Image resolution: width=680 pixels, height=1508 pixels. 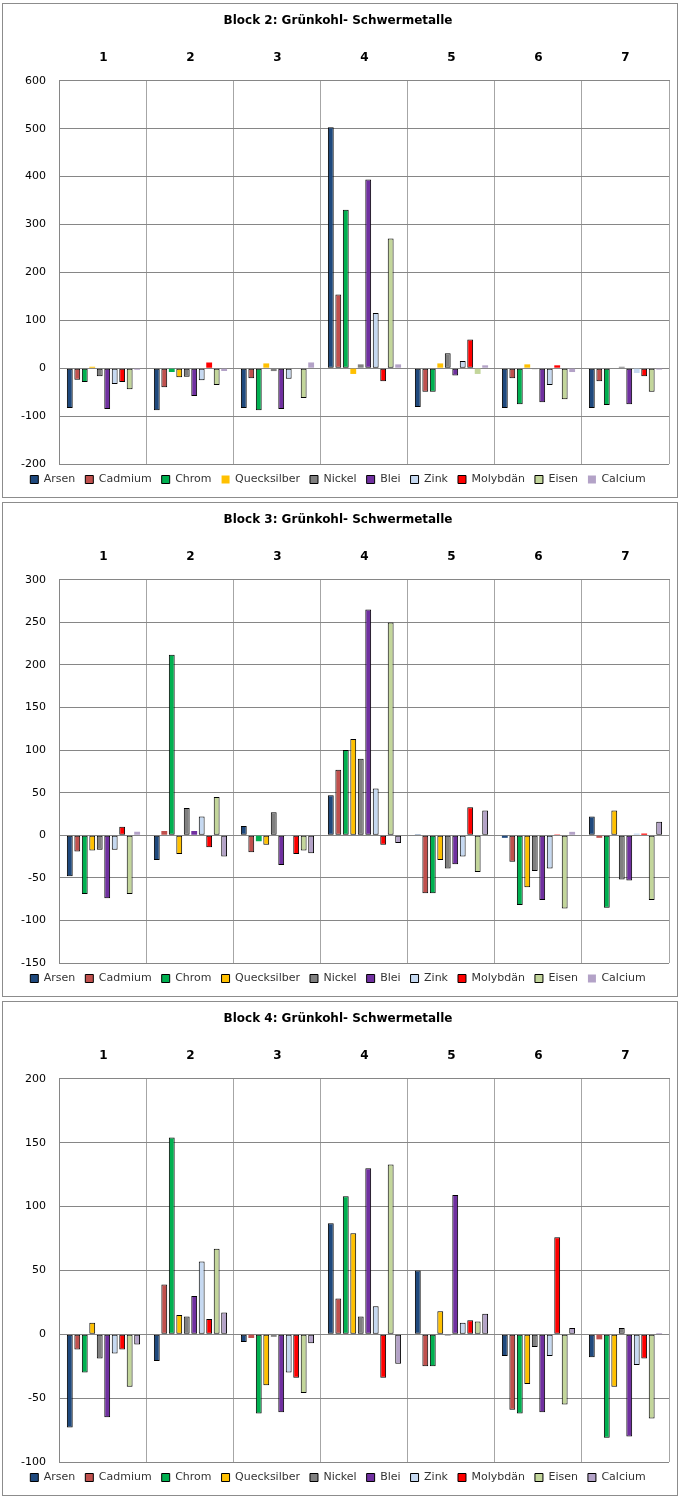 What do you see at coordinates (35, 176) in the screenshot?
I see `y-tick-label: 400` at bounding box center [35, 176].